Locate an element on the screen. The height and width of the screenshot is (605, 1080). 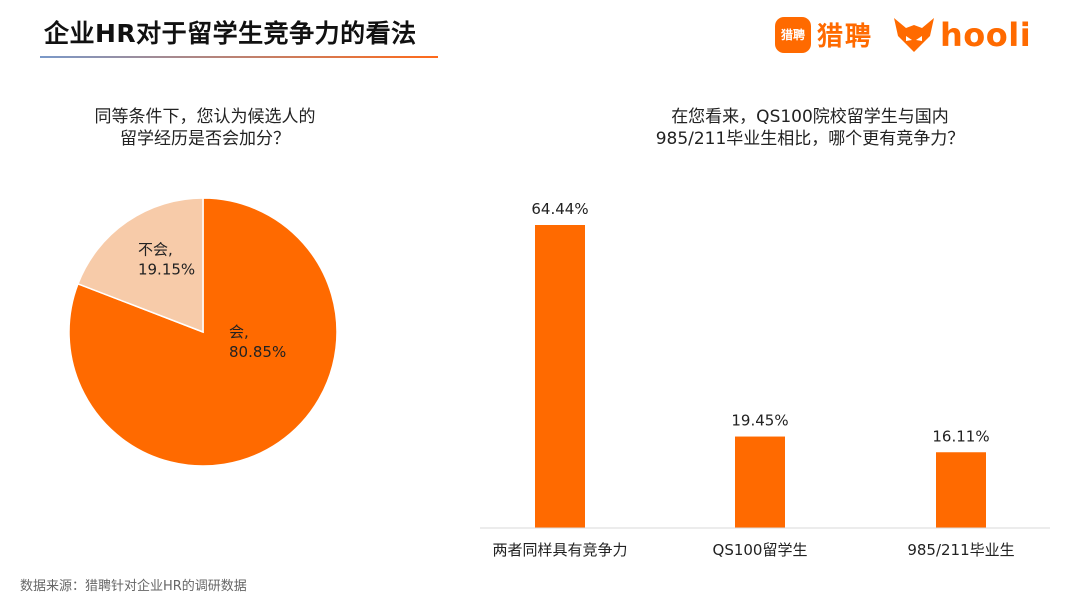
bar-title-line-2: 985/211毕业生相比，哪个更有竞争力？ is located at coordinates (810, 139).